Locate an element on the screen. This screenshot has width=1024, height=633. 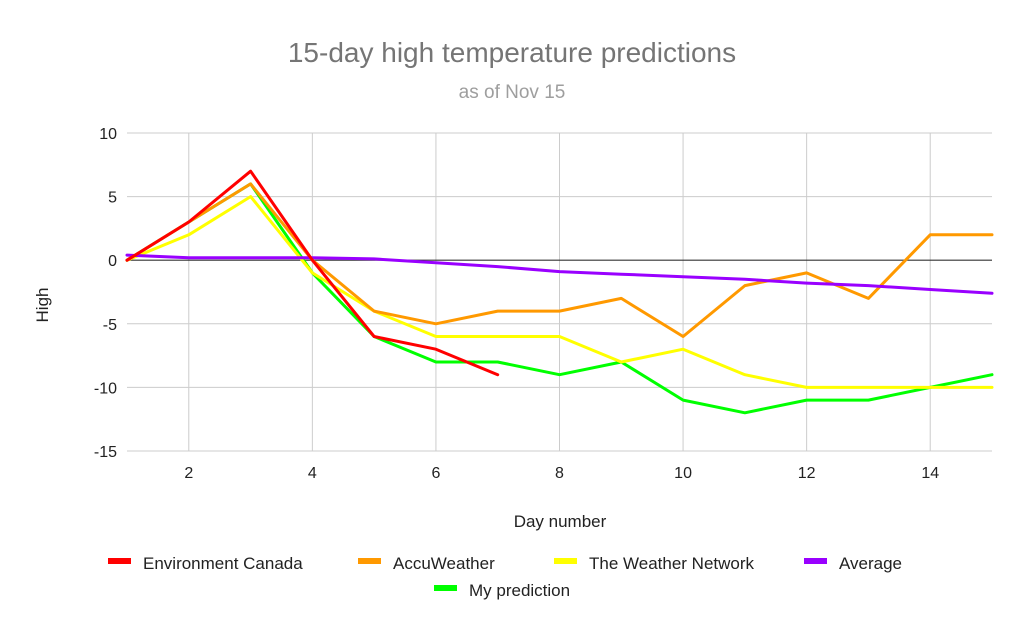
legend-swatch-my-prediction is located at coordinates (445, 588).